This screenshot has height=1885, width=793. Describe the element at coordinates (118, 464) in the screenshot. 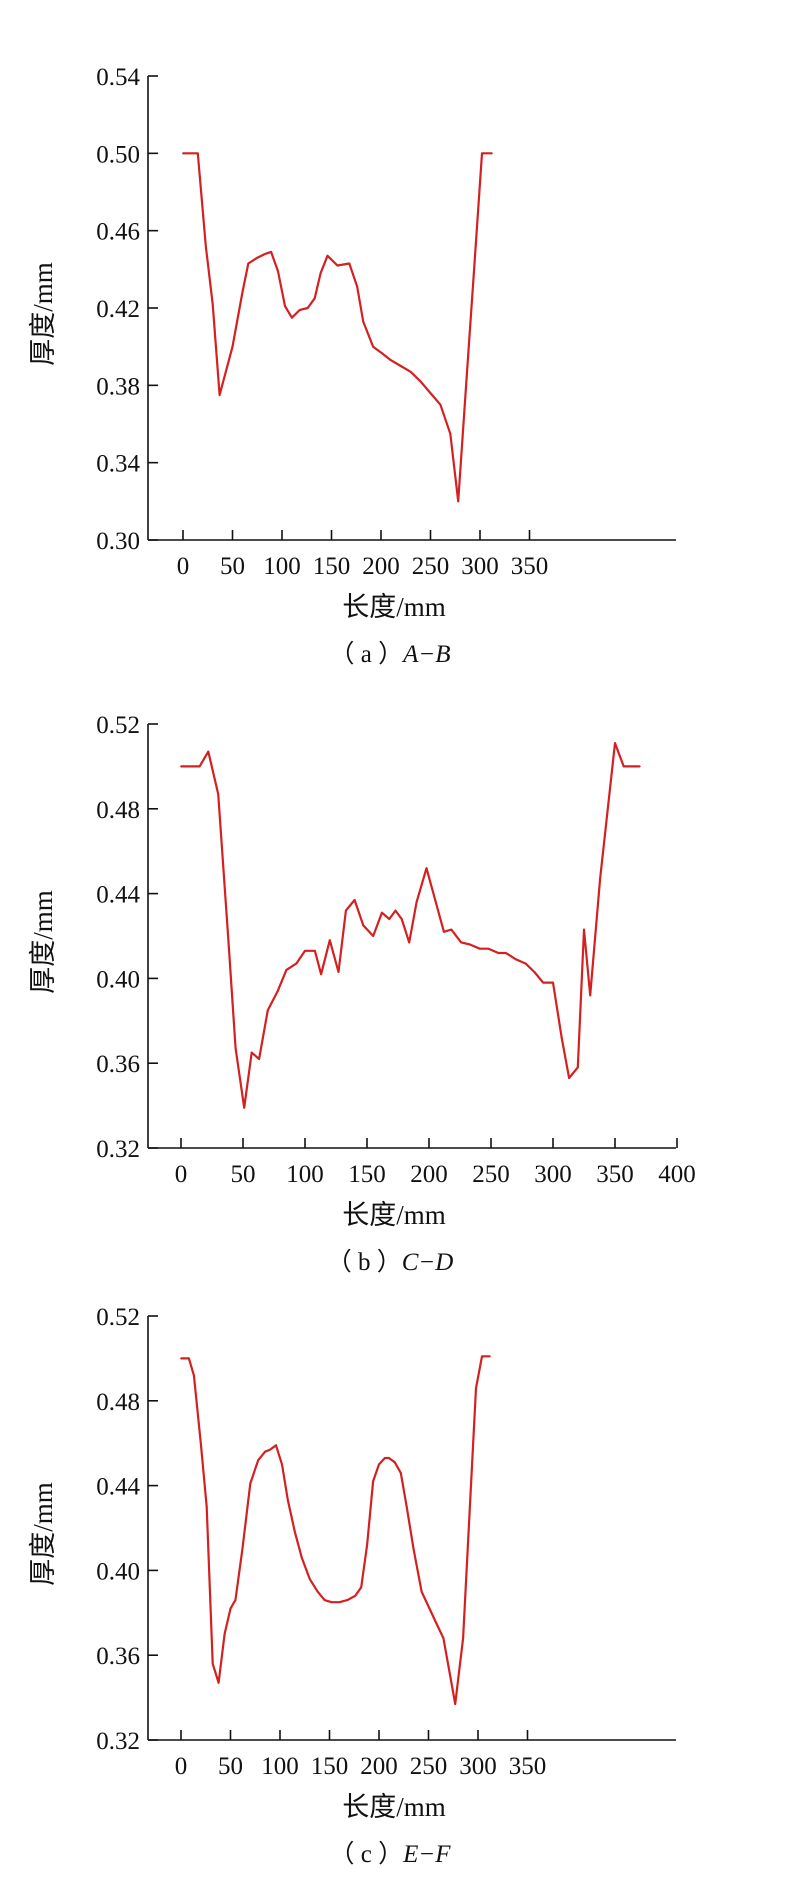

I see `y-tick-label: 0.34` at that location.